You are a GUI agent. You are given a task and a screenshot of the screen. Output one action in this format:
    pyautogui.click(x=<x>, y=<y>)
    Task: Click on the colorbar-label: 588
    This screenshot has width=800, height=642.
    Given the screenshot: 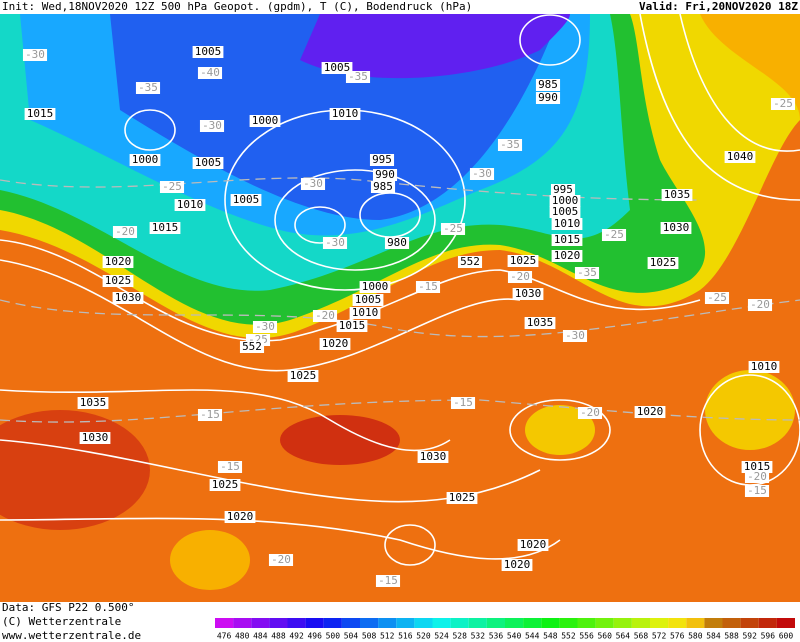 What is the action you would take?
    pyautogui.click(x=731, y=636)
    